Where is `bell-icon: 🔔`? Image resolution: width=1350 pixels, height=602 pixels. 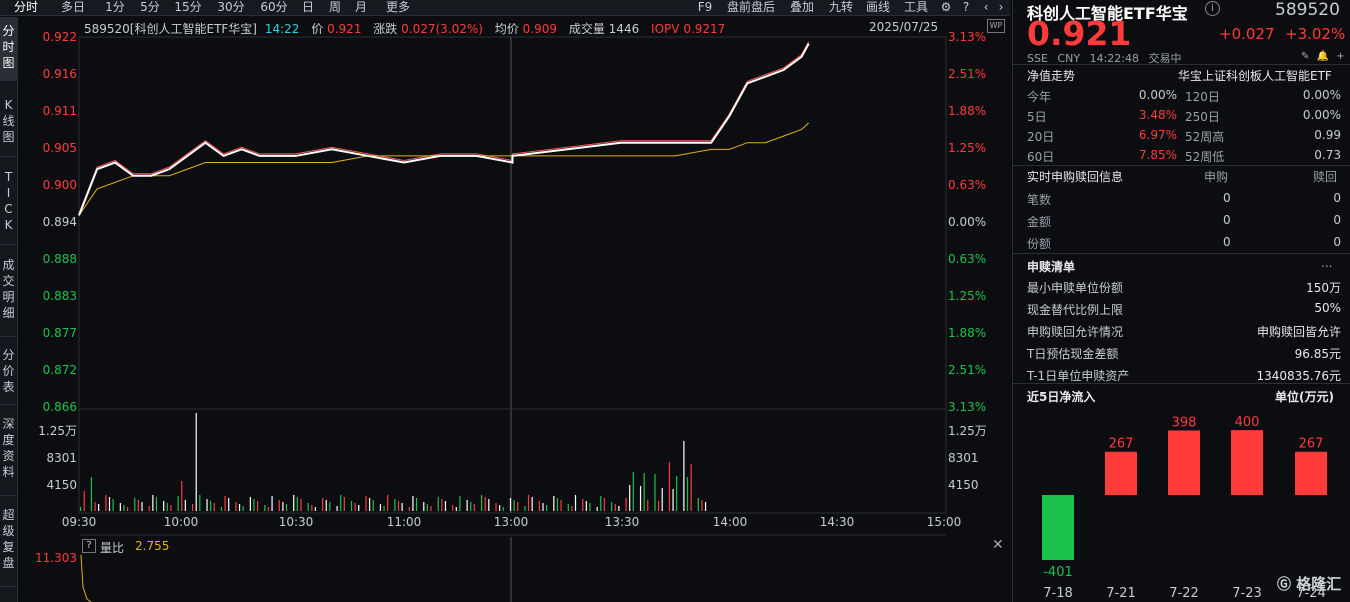
bell-icon: 🔔 is located at coordinates (1323, 56).